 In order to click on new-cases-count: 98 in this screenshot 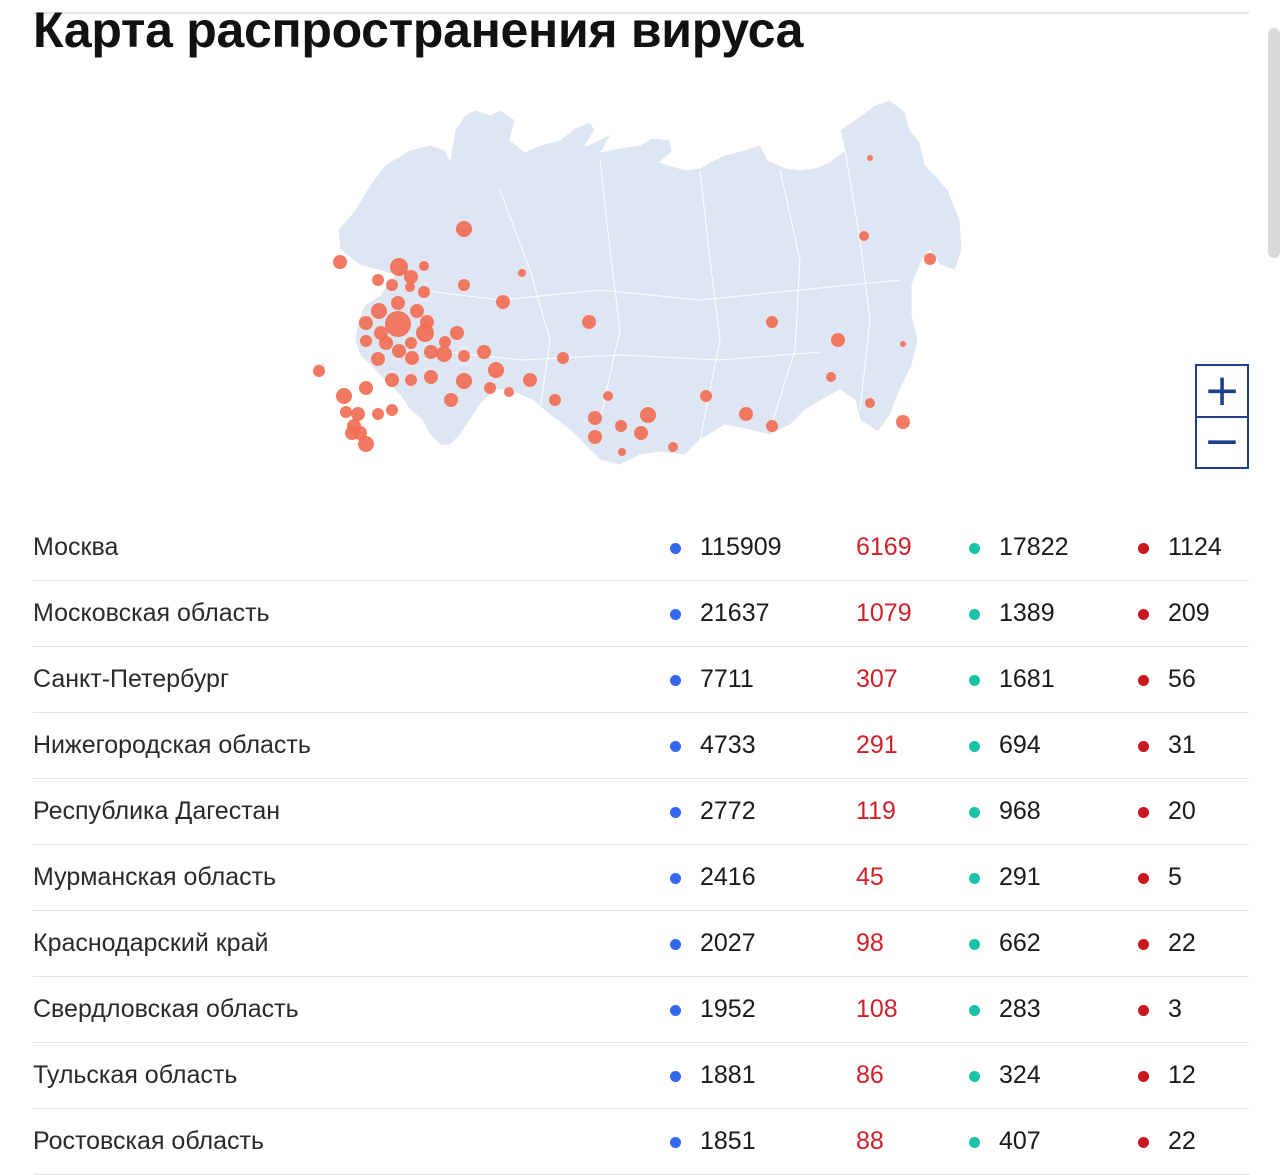, I will do `click(870, 943)`.